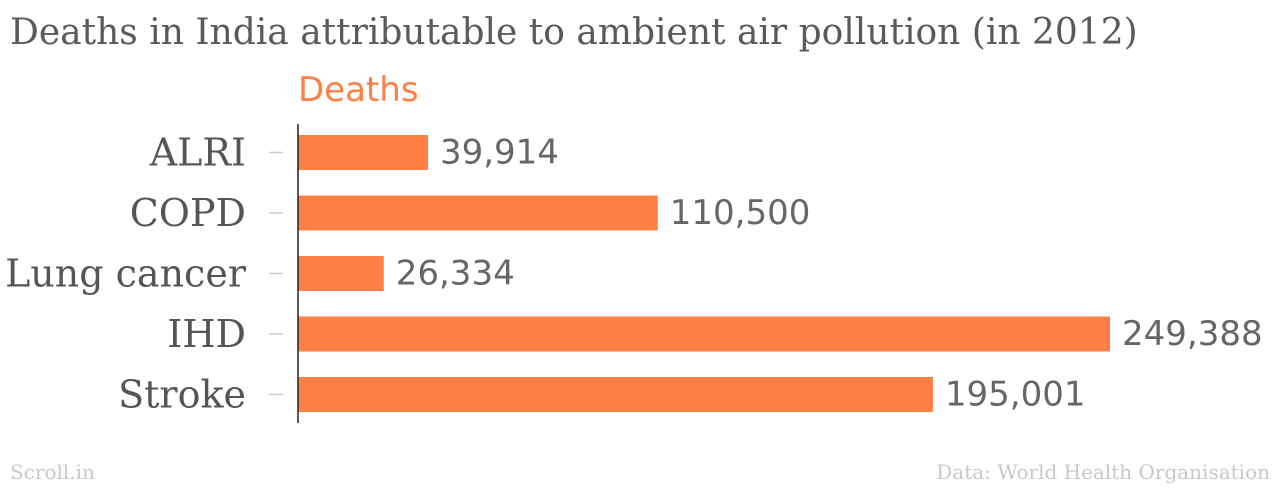  I want to click on category-label: COPD, so click(188, 213).